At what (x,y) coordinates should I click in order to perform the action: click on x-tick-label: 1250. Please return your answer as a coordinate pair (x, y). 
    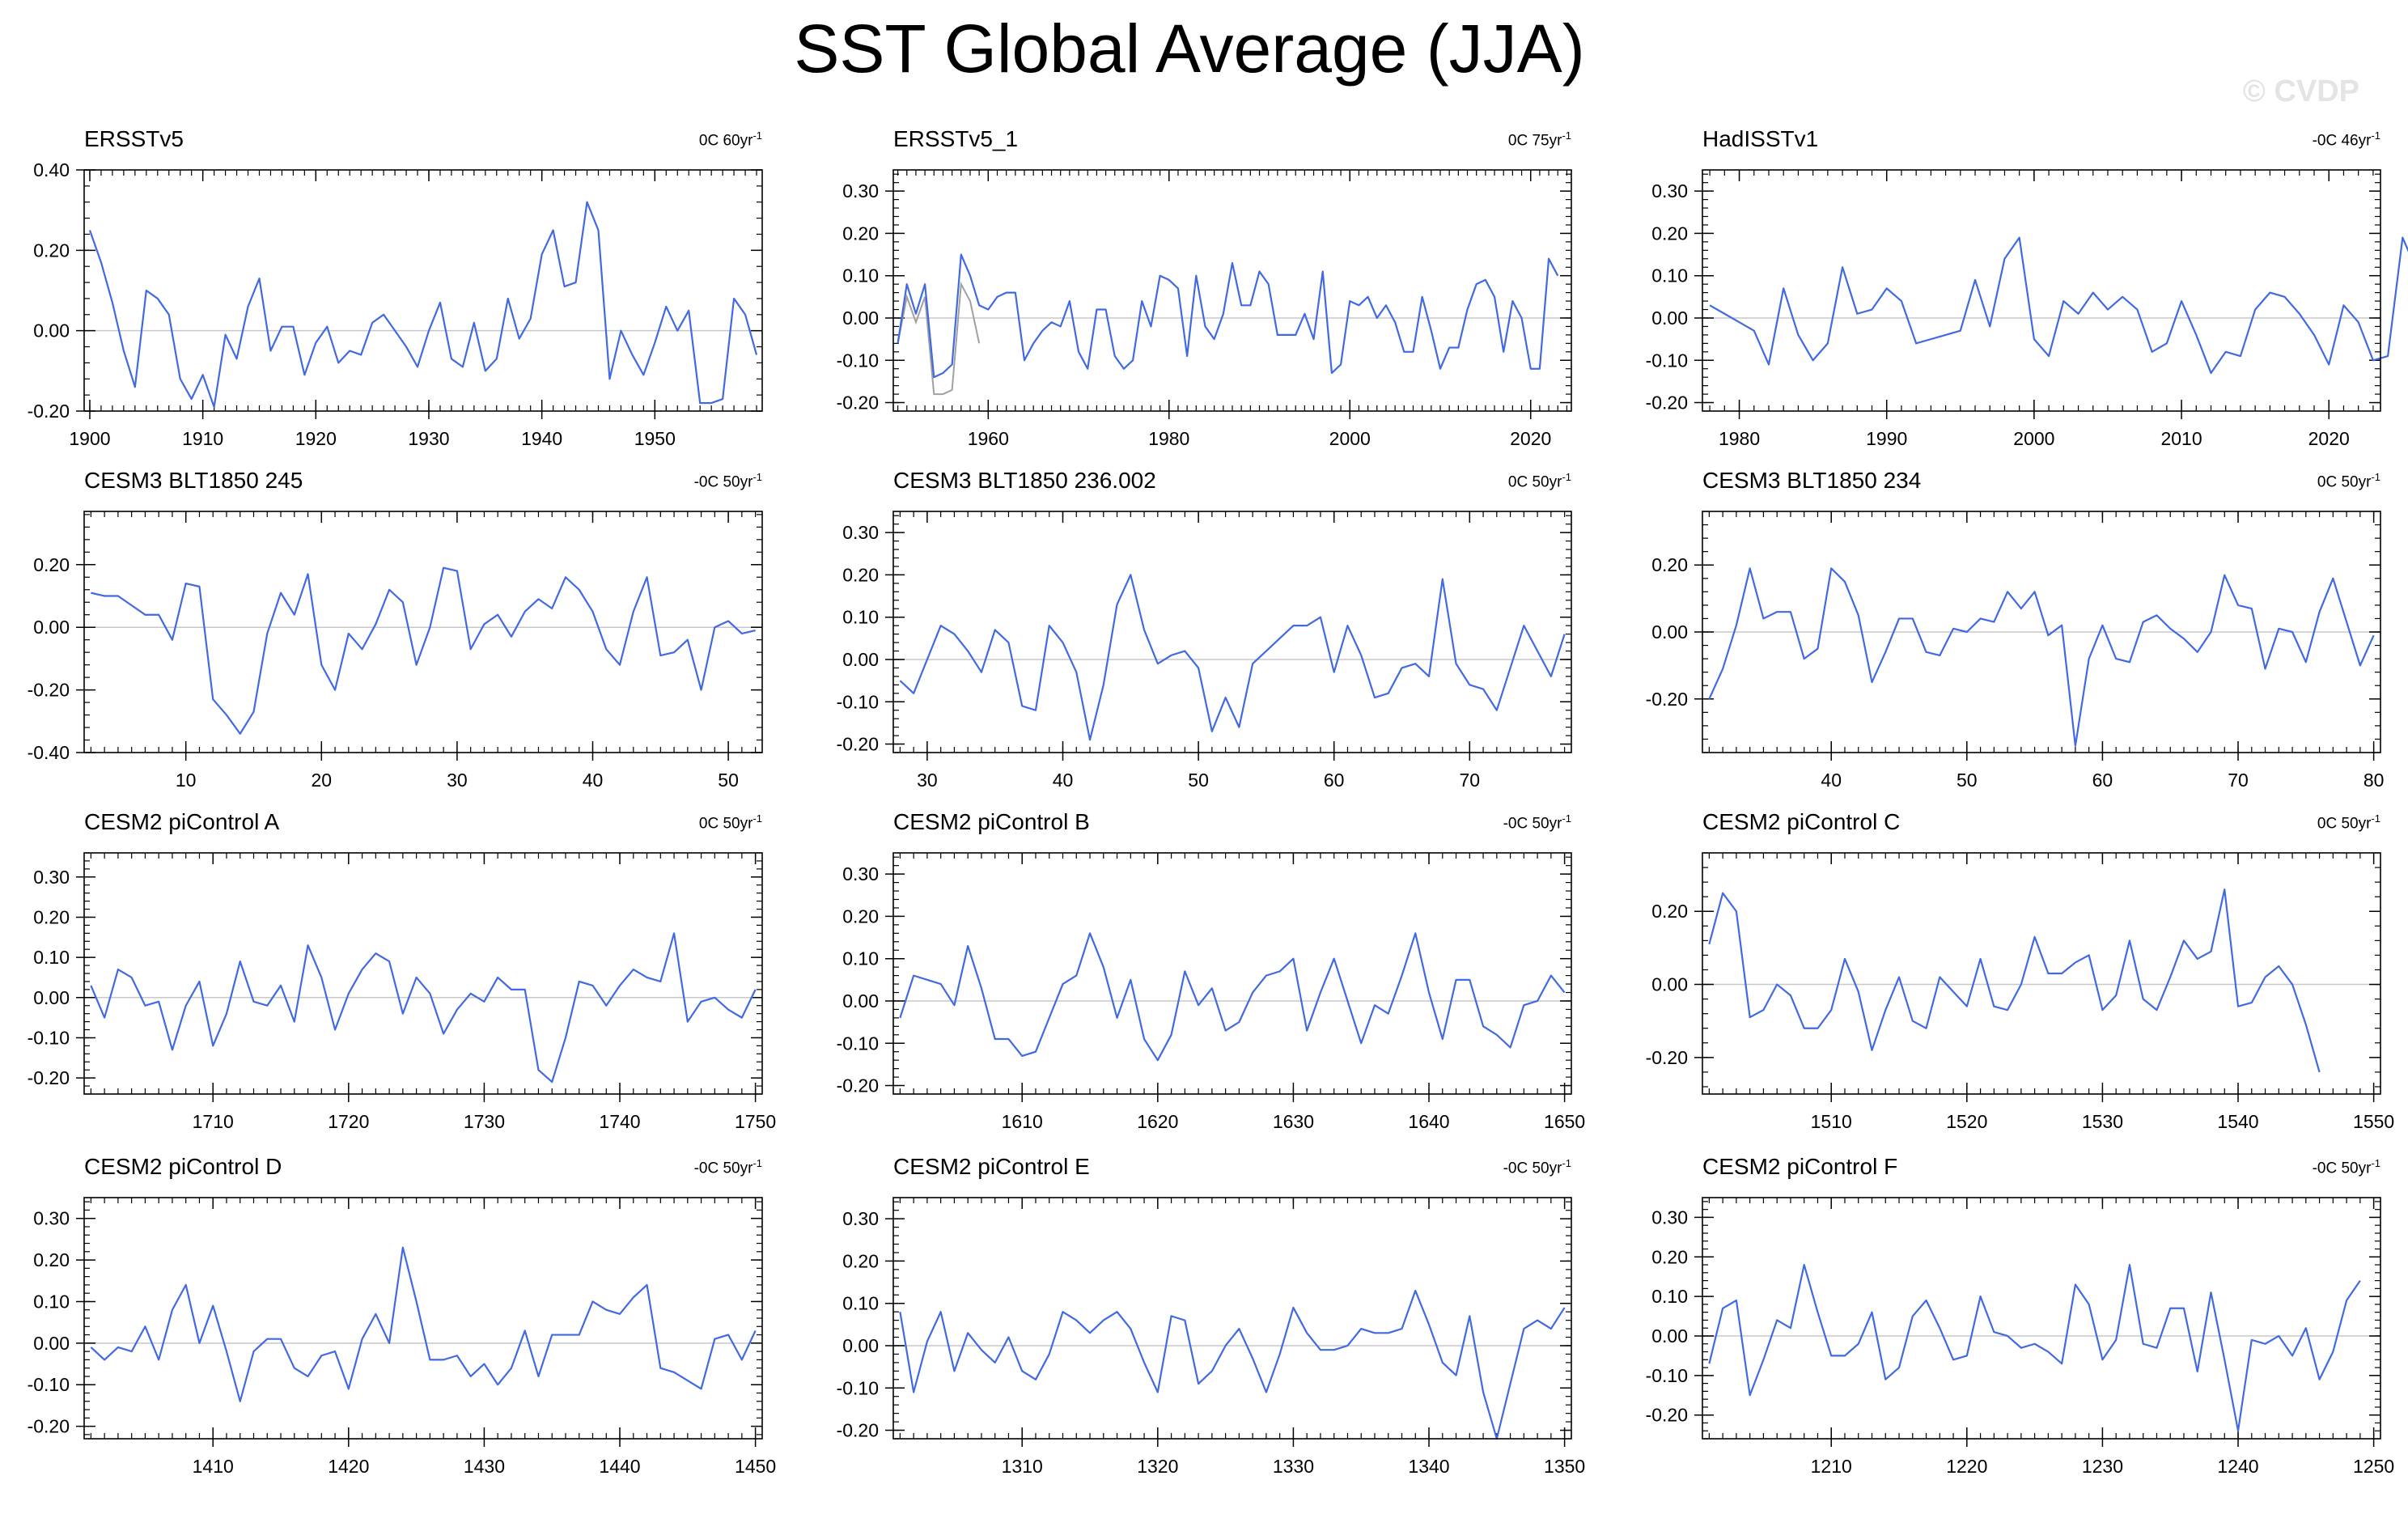
    Looking at the image, I should click on (2373, 1466).